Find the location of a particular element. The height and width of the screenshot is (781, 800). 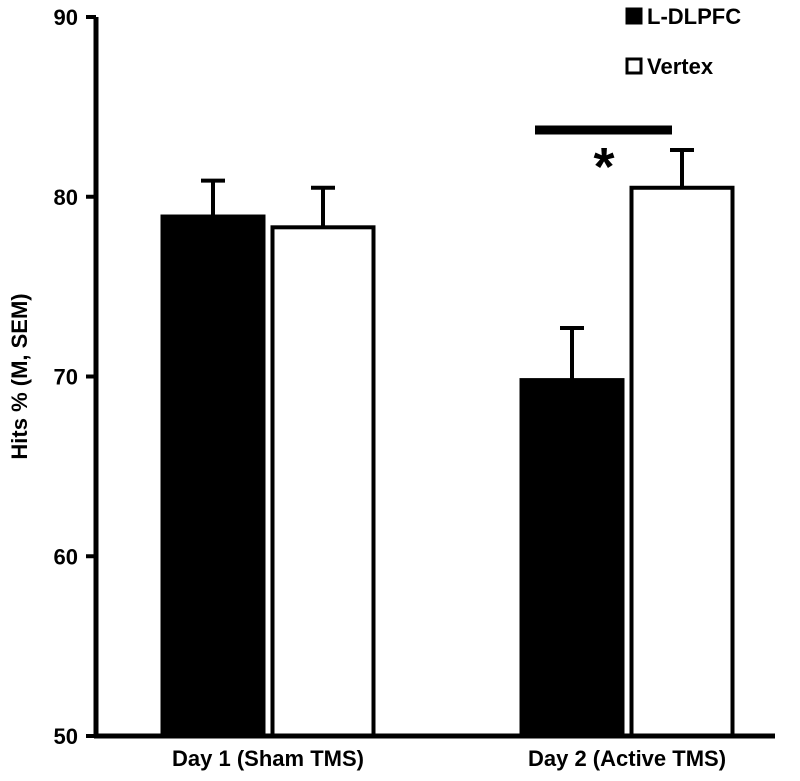

y-tick-label: 50 is located at coordinates (66, 736).